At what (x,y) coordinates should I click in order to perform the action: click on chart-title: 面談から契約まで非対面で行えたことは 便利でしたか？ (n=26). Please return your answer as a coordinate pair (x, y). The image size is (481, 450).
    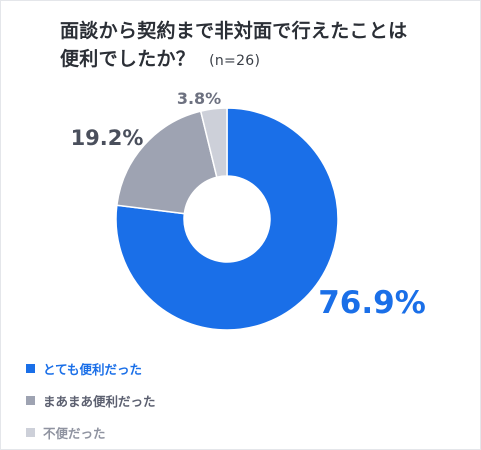
    Looking at the image, I should click on (260, 46).